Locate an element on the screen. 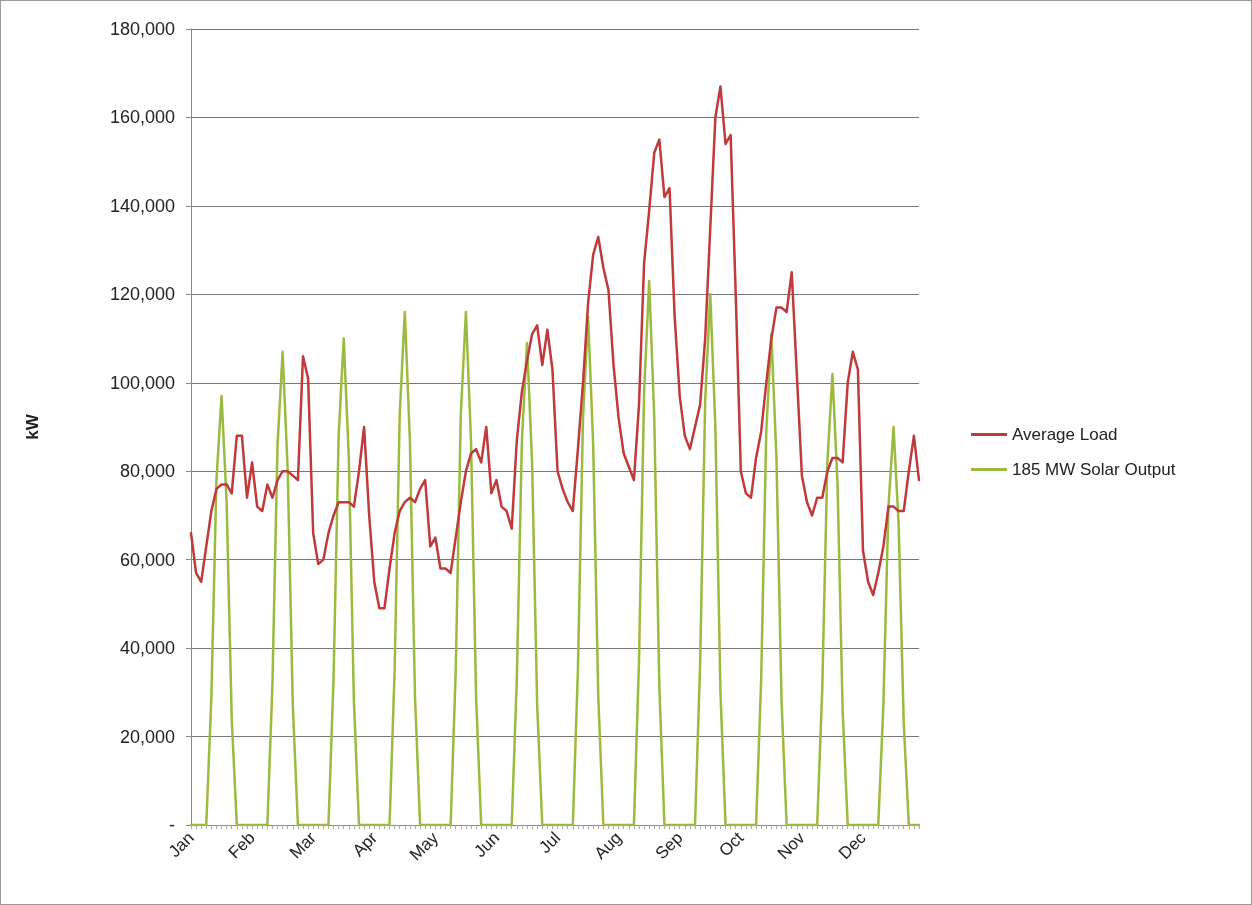 The height and width of the screenshot is (905, 1252). x-tick-label: Feb is located at coordinates (241, 845).